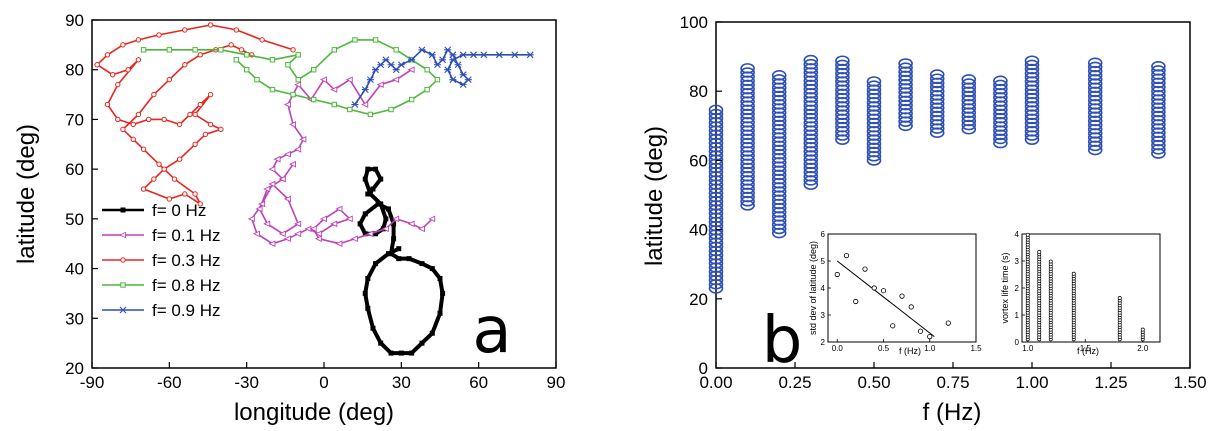  Describe the element at coordinates (1086, 348) in the screenshot. I see `inset-vortex-x-tick-label: 1.5` at that location.